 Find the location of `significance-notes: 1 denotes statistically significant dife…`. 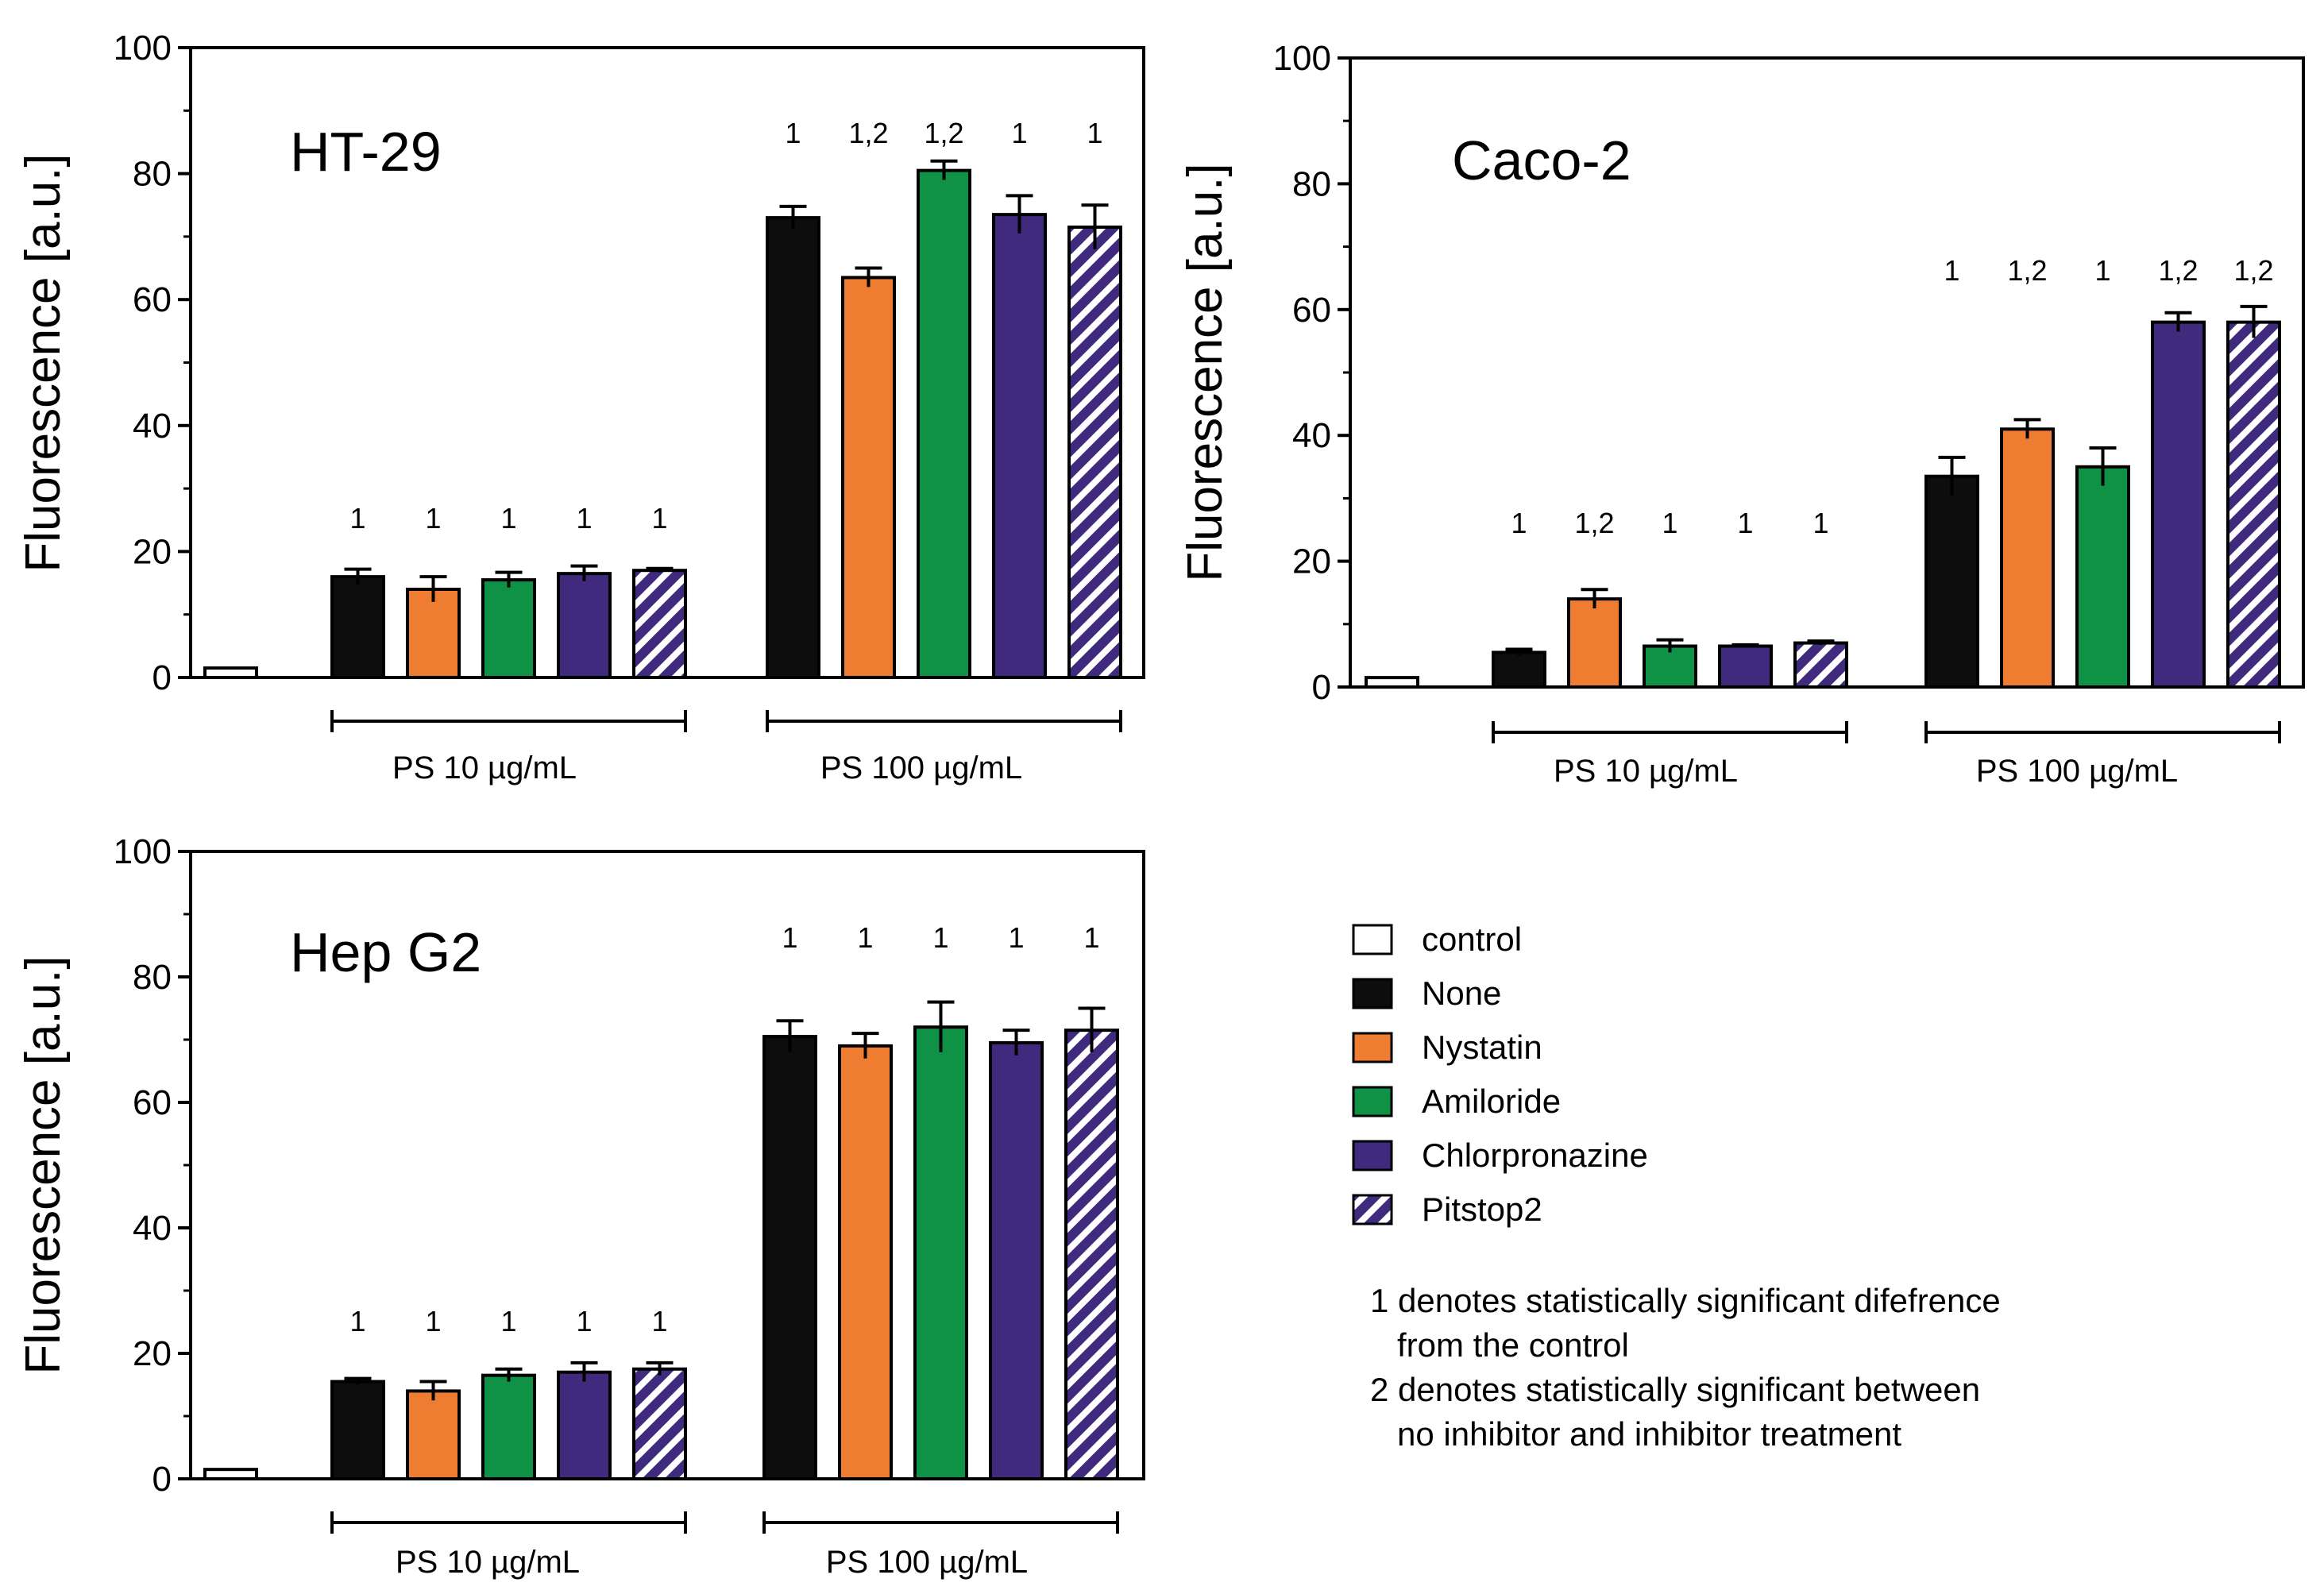

significance-notes: 1 denotes statistically significant dife… is located at coordinates (1685, 1368).